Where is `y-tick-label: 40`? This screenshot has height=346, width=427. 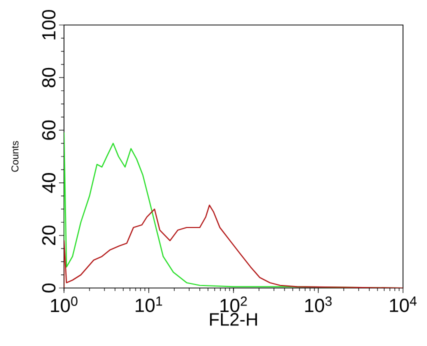
y-tick-label: 40 is located at coordinates (49, 183).